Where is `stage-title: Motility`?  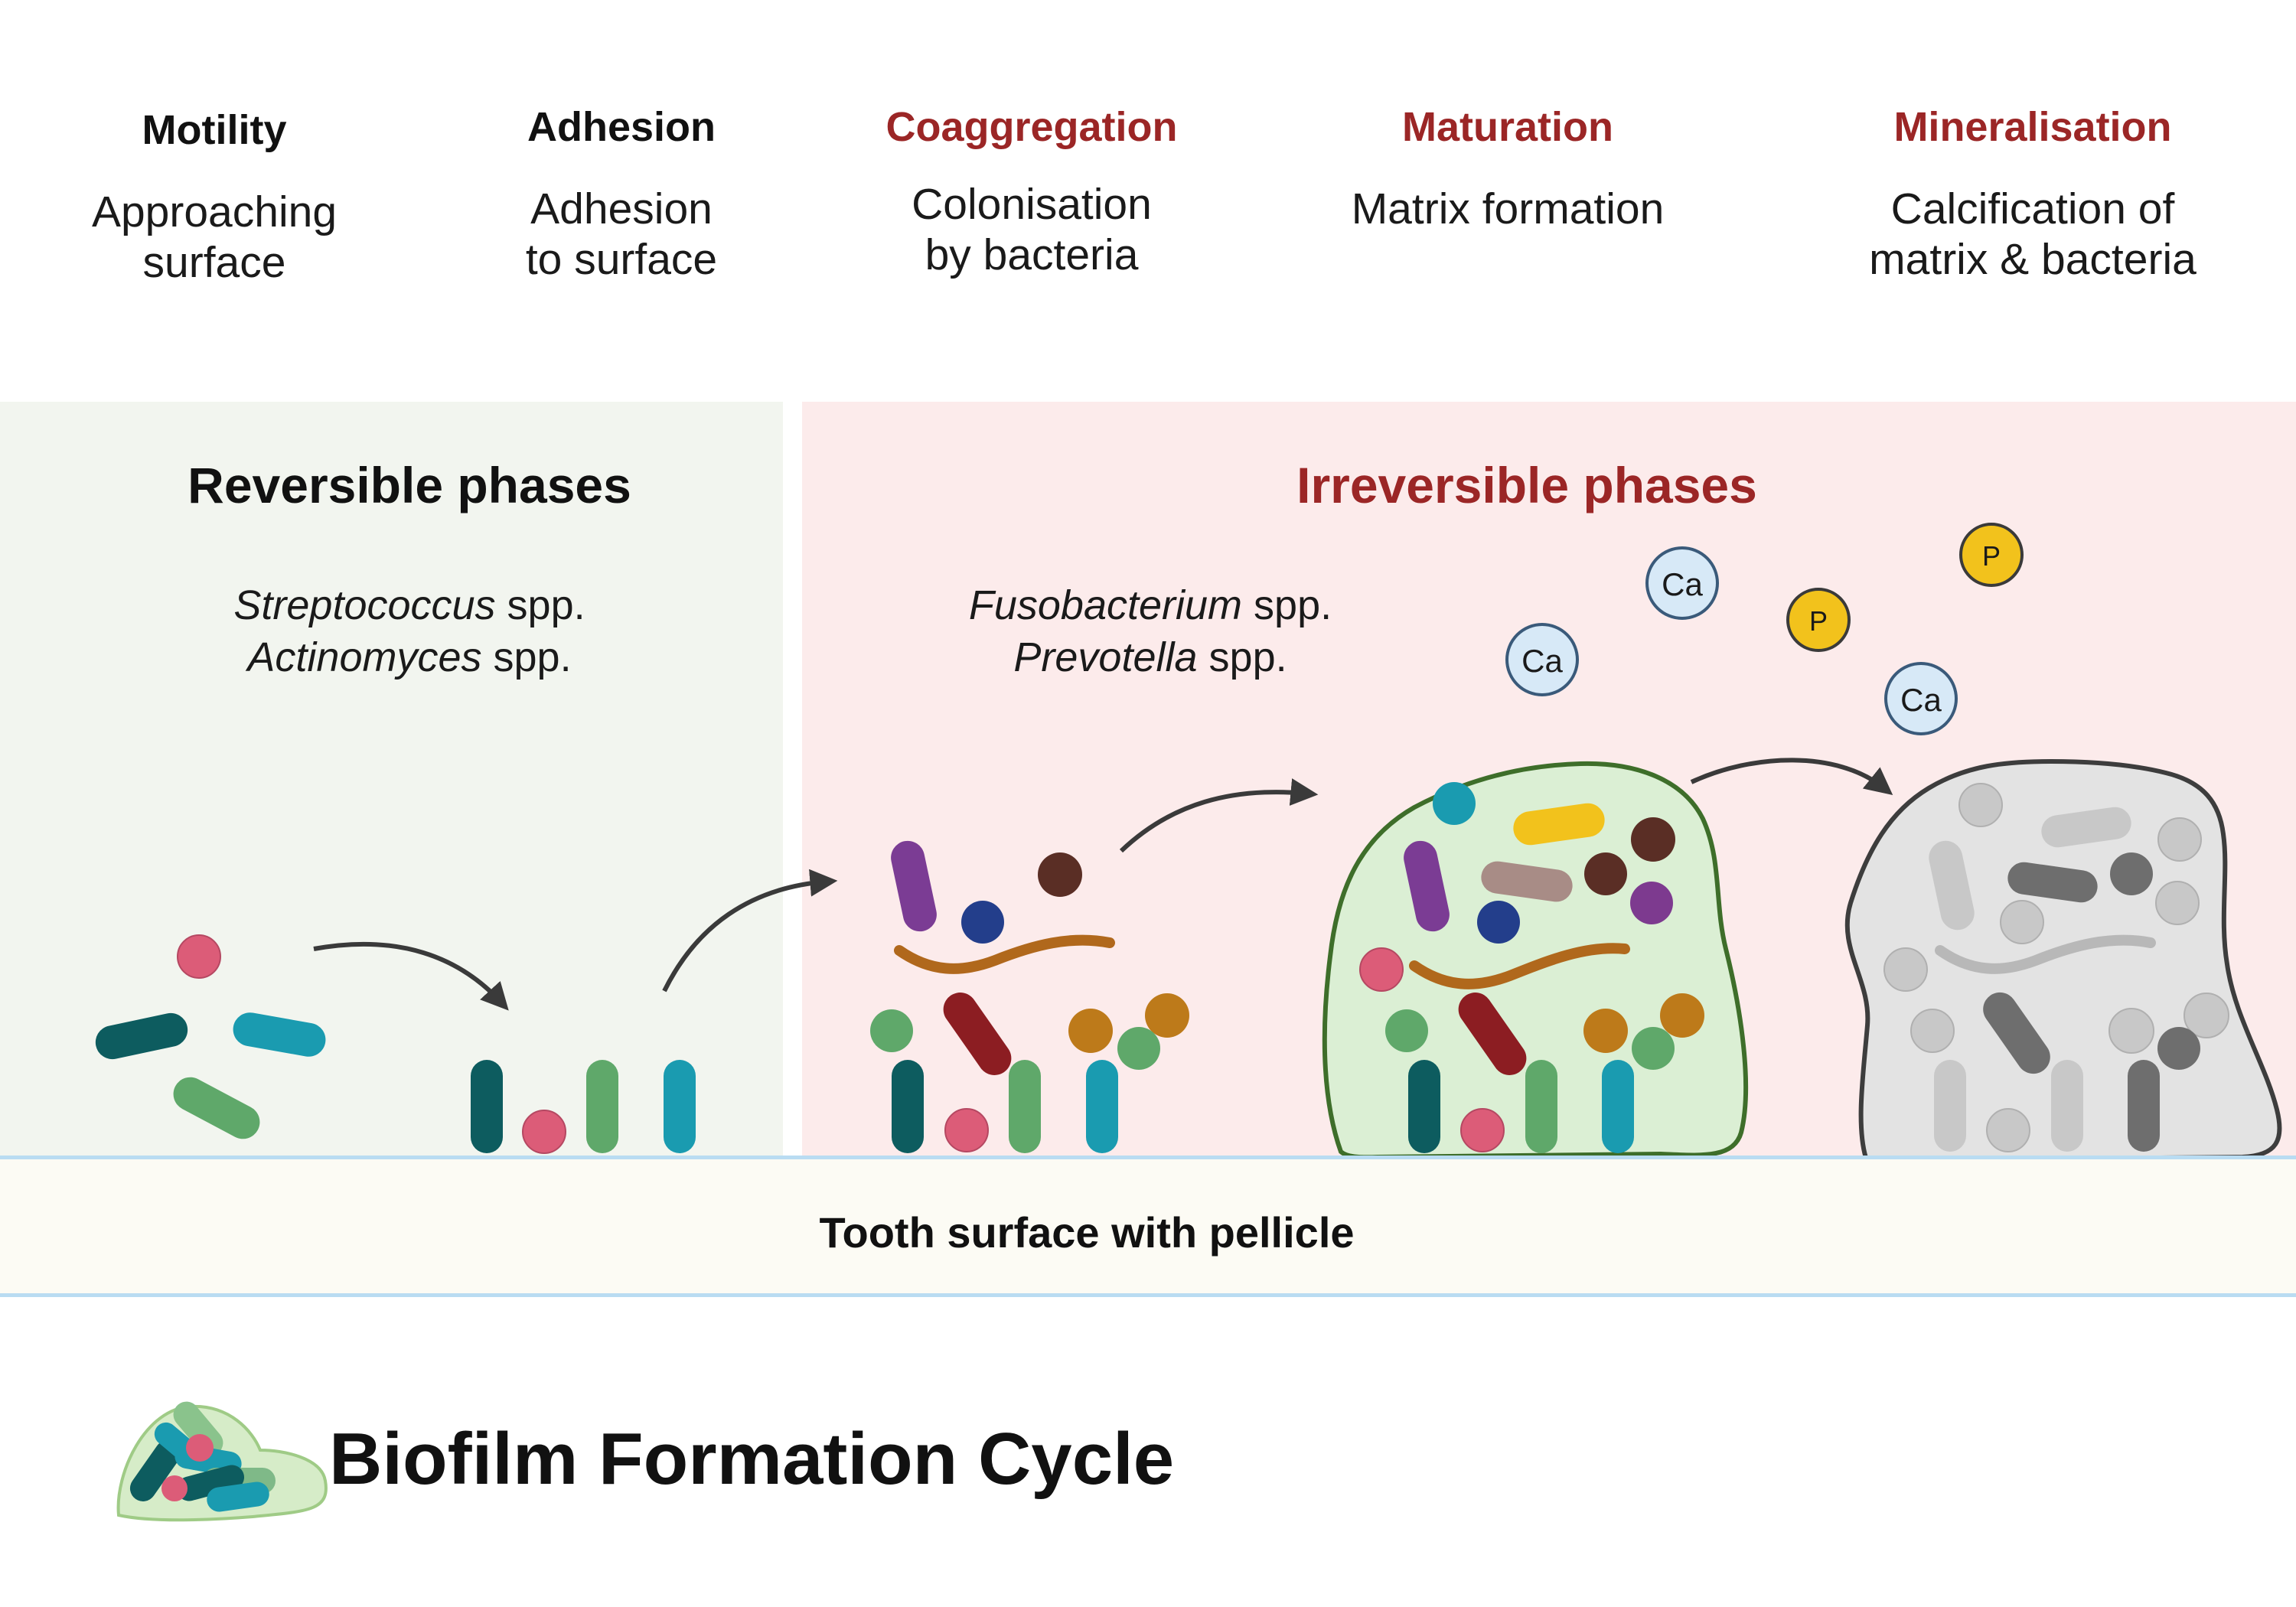 stage-title: Motility is located at coordinates (214, 130).